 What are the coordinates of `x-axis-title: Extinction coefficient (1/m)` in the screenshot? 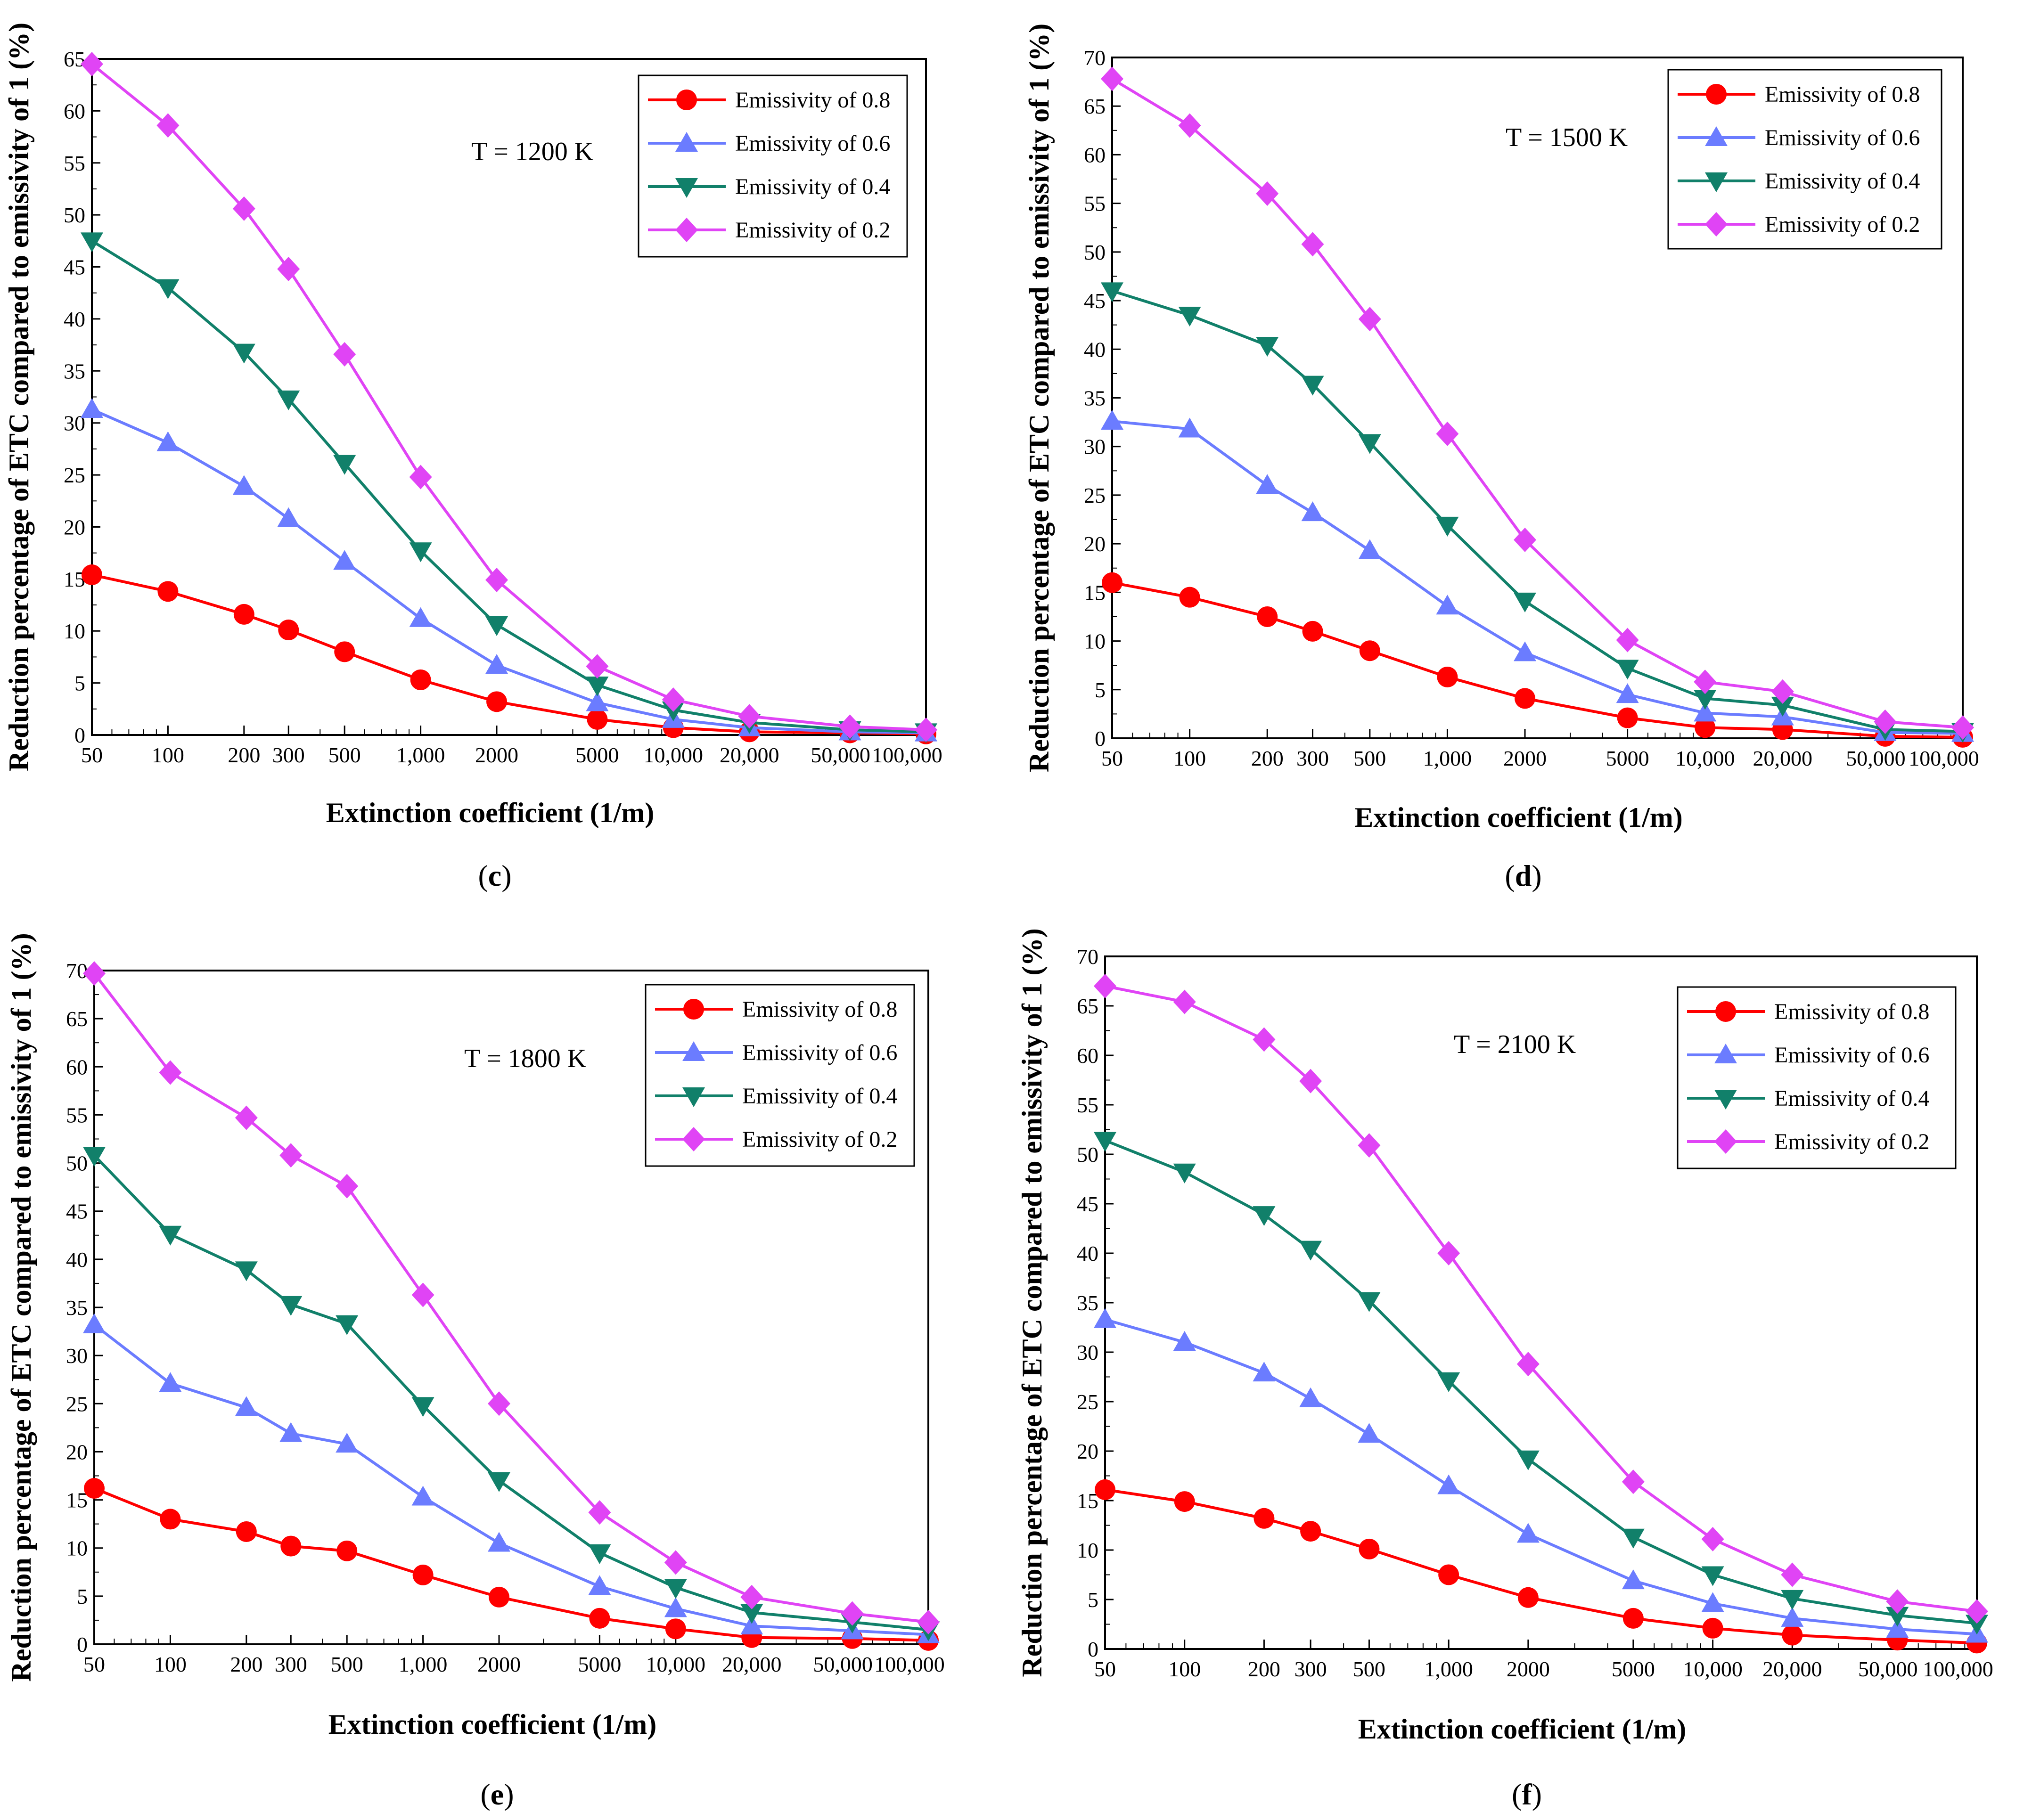 It's located at (1522, 1729).